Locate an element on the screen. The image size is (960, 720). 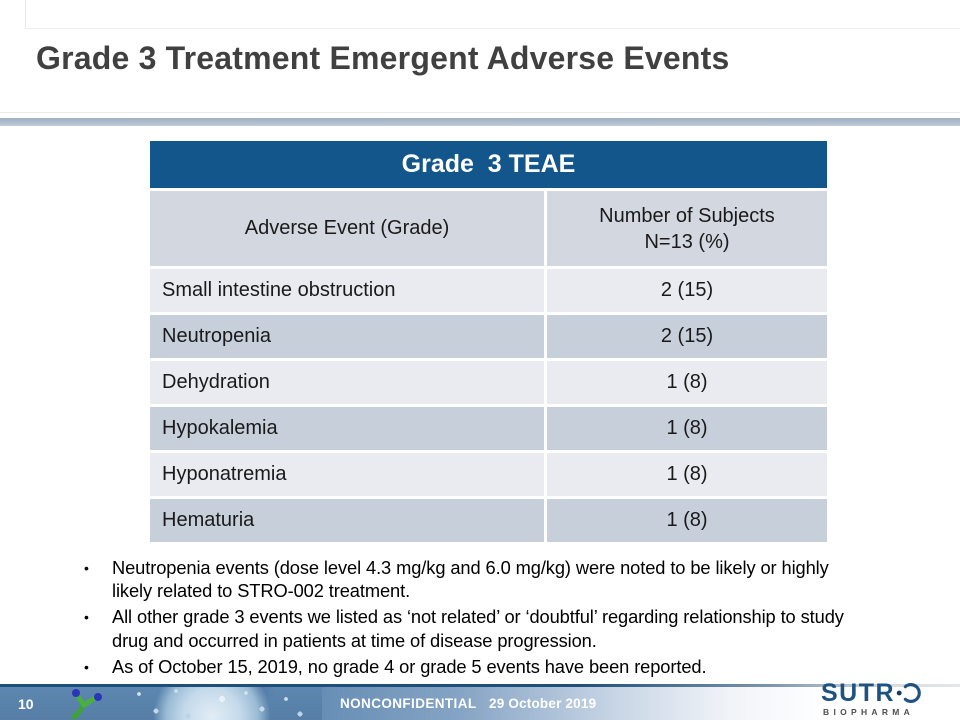
molecule-photo is located at coordinates (161, 703).